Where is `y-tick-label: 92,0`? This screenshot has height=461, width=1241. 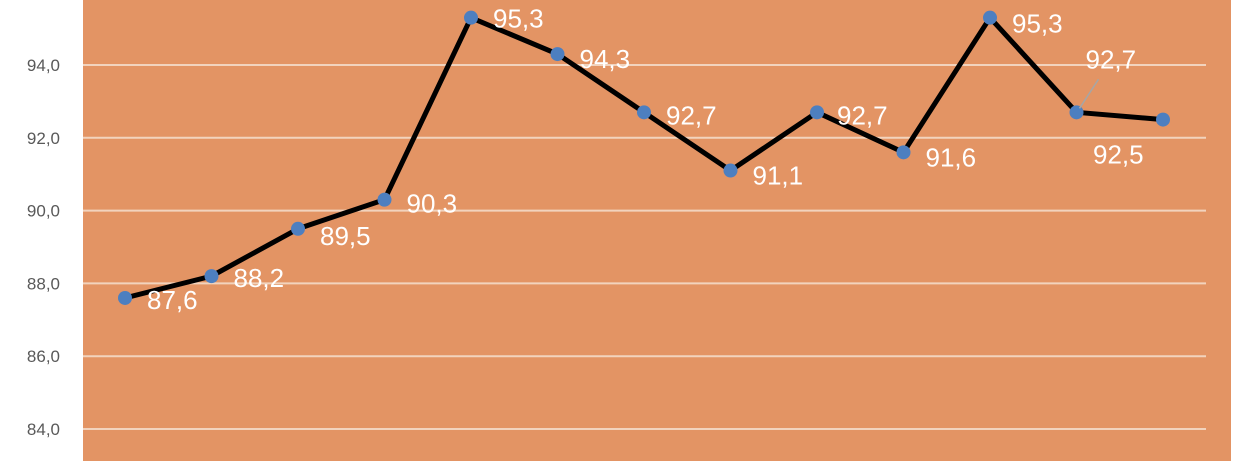
y-tick-label: 92,0 is located at coordinates (43, 138).